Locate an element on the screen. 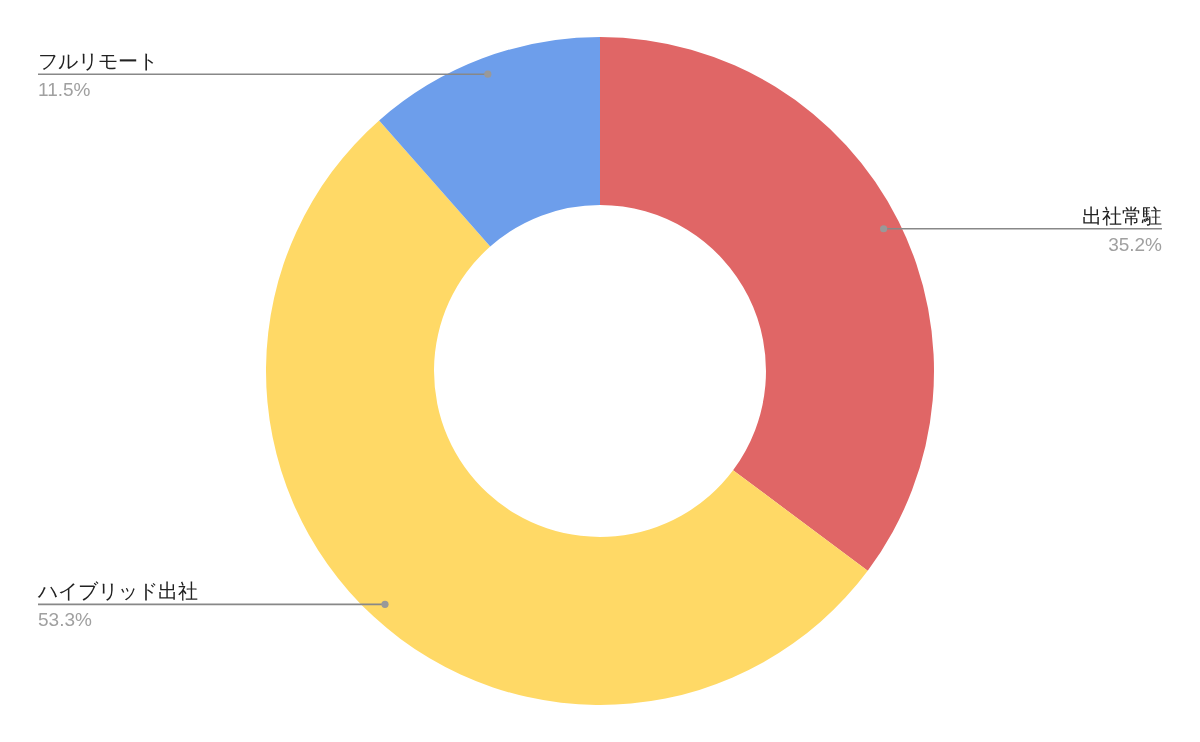  data-label: 53.3% is located at coordinates (65, 620).